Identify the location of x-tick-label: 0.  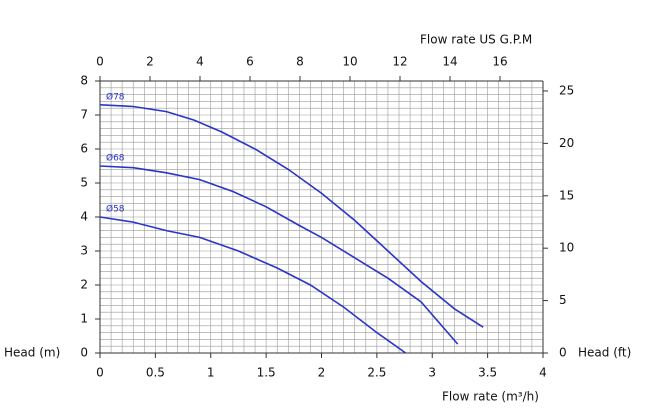
(100, 373).